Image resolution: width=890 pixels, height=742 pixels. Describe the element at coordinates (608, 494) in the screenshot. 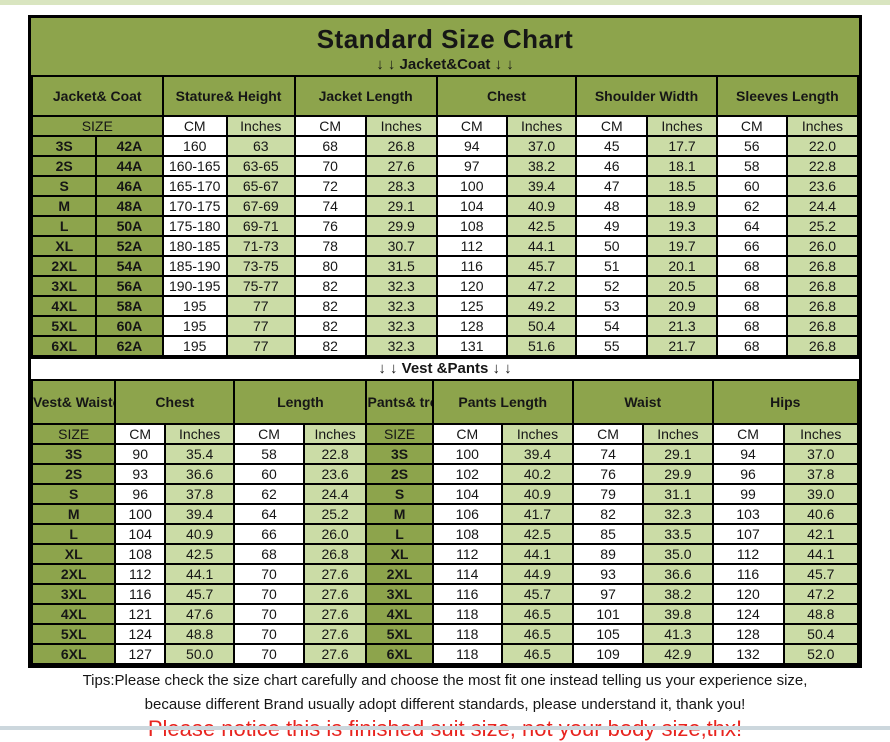

I see `value-cell: 79` at that location.